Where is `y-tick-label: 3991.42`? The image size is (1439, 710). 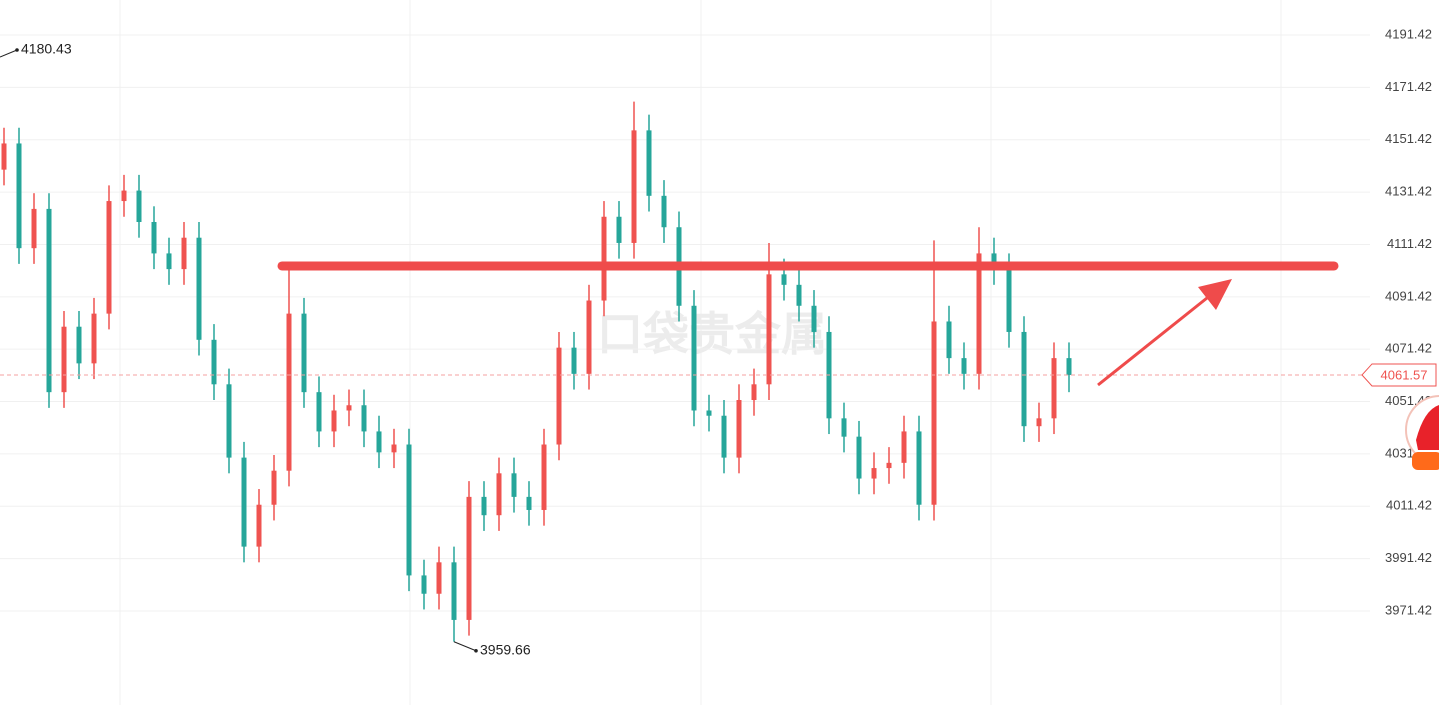
y-tick-label: 3991.42 is located at coordinates (1408, 557).